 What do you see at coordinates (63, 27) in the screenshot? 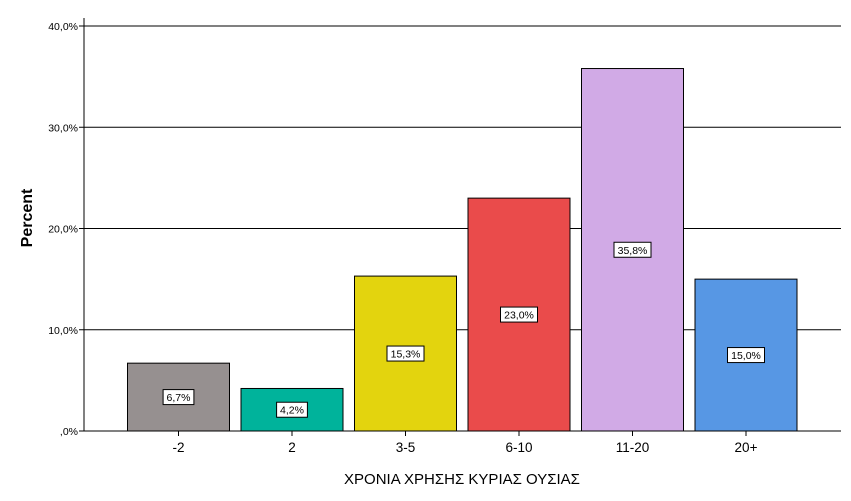
I see `y-tick-label: 40,0%` at bounding box center [63, 27].